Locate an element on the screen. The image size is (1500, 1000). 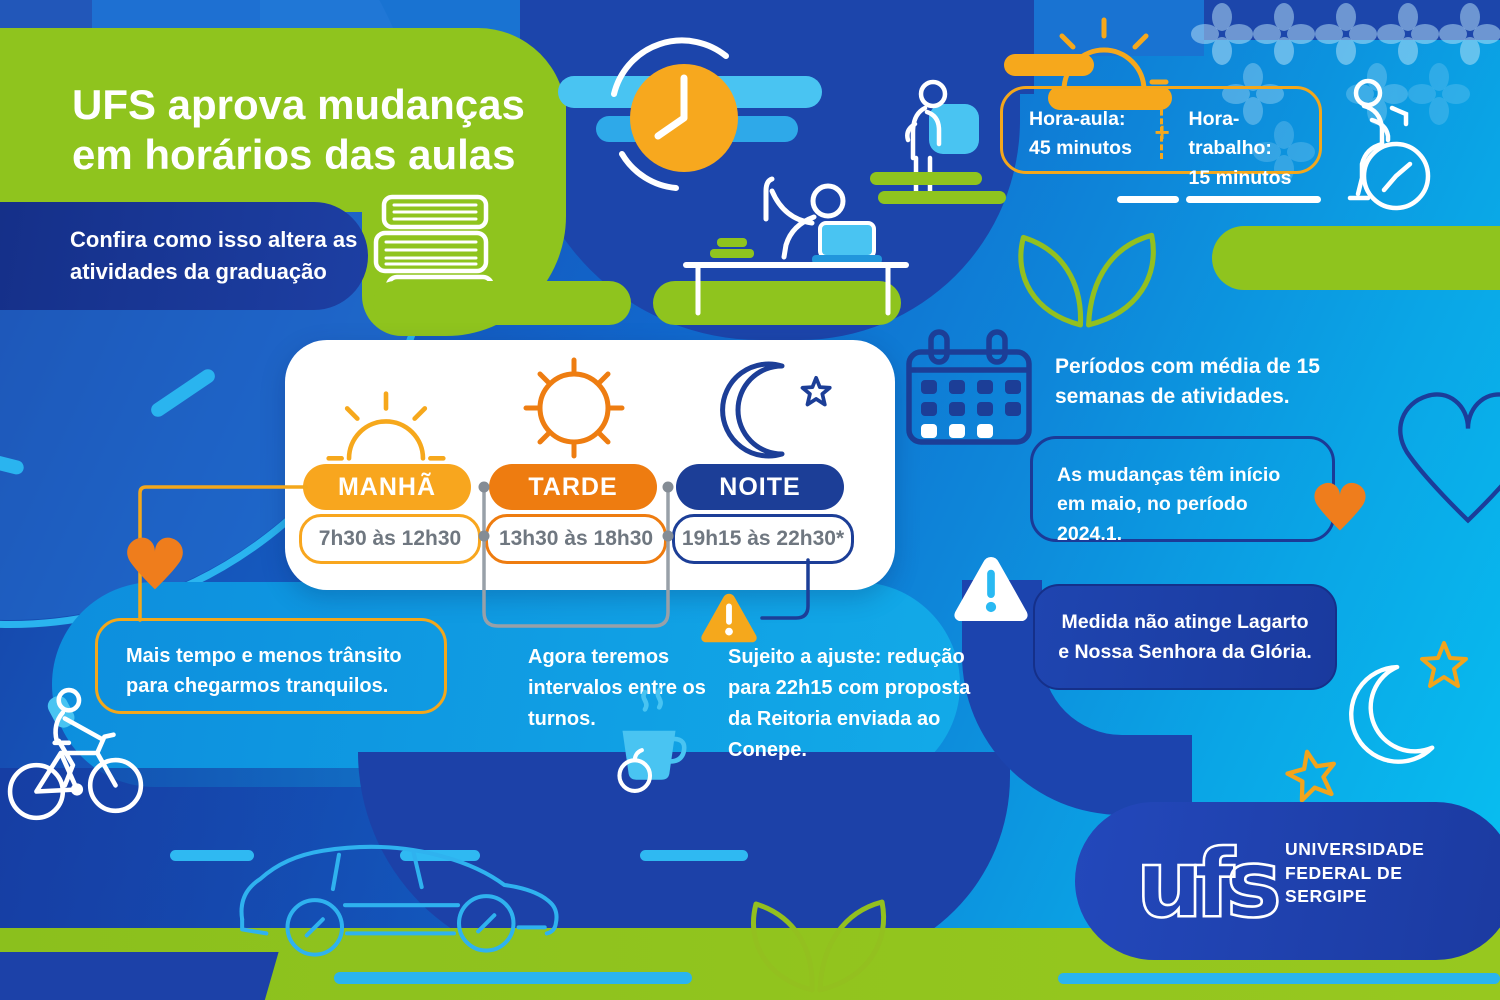
shift-pill-manha: MANHÃ is located at coordinates (387, 487).